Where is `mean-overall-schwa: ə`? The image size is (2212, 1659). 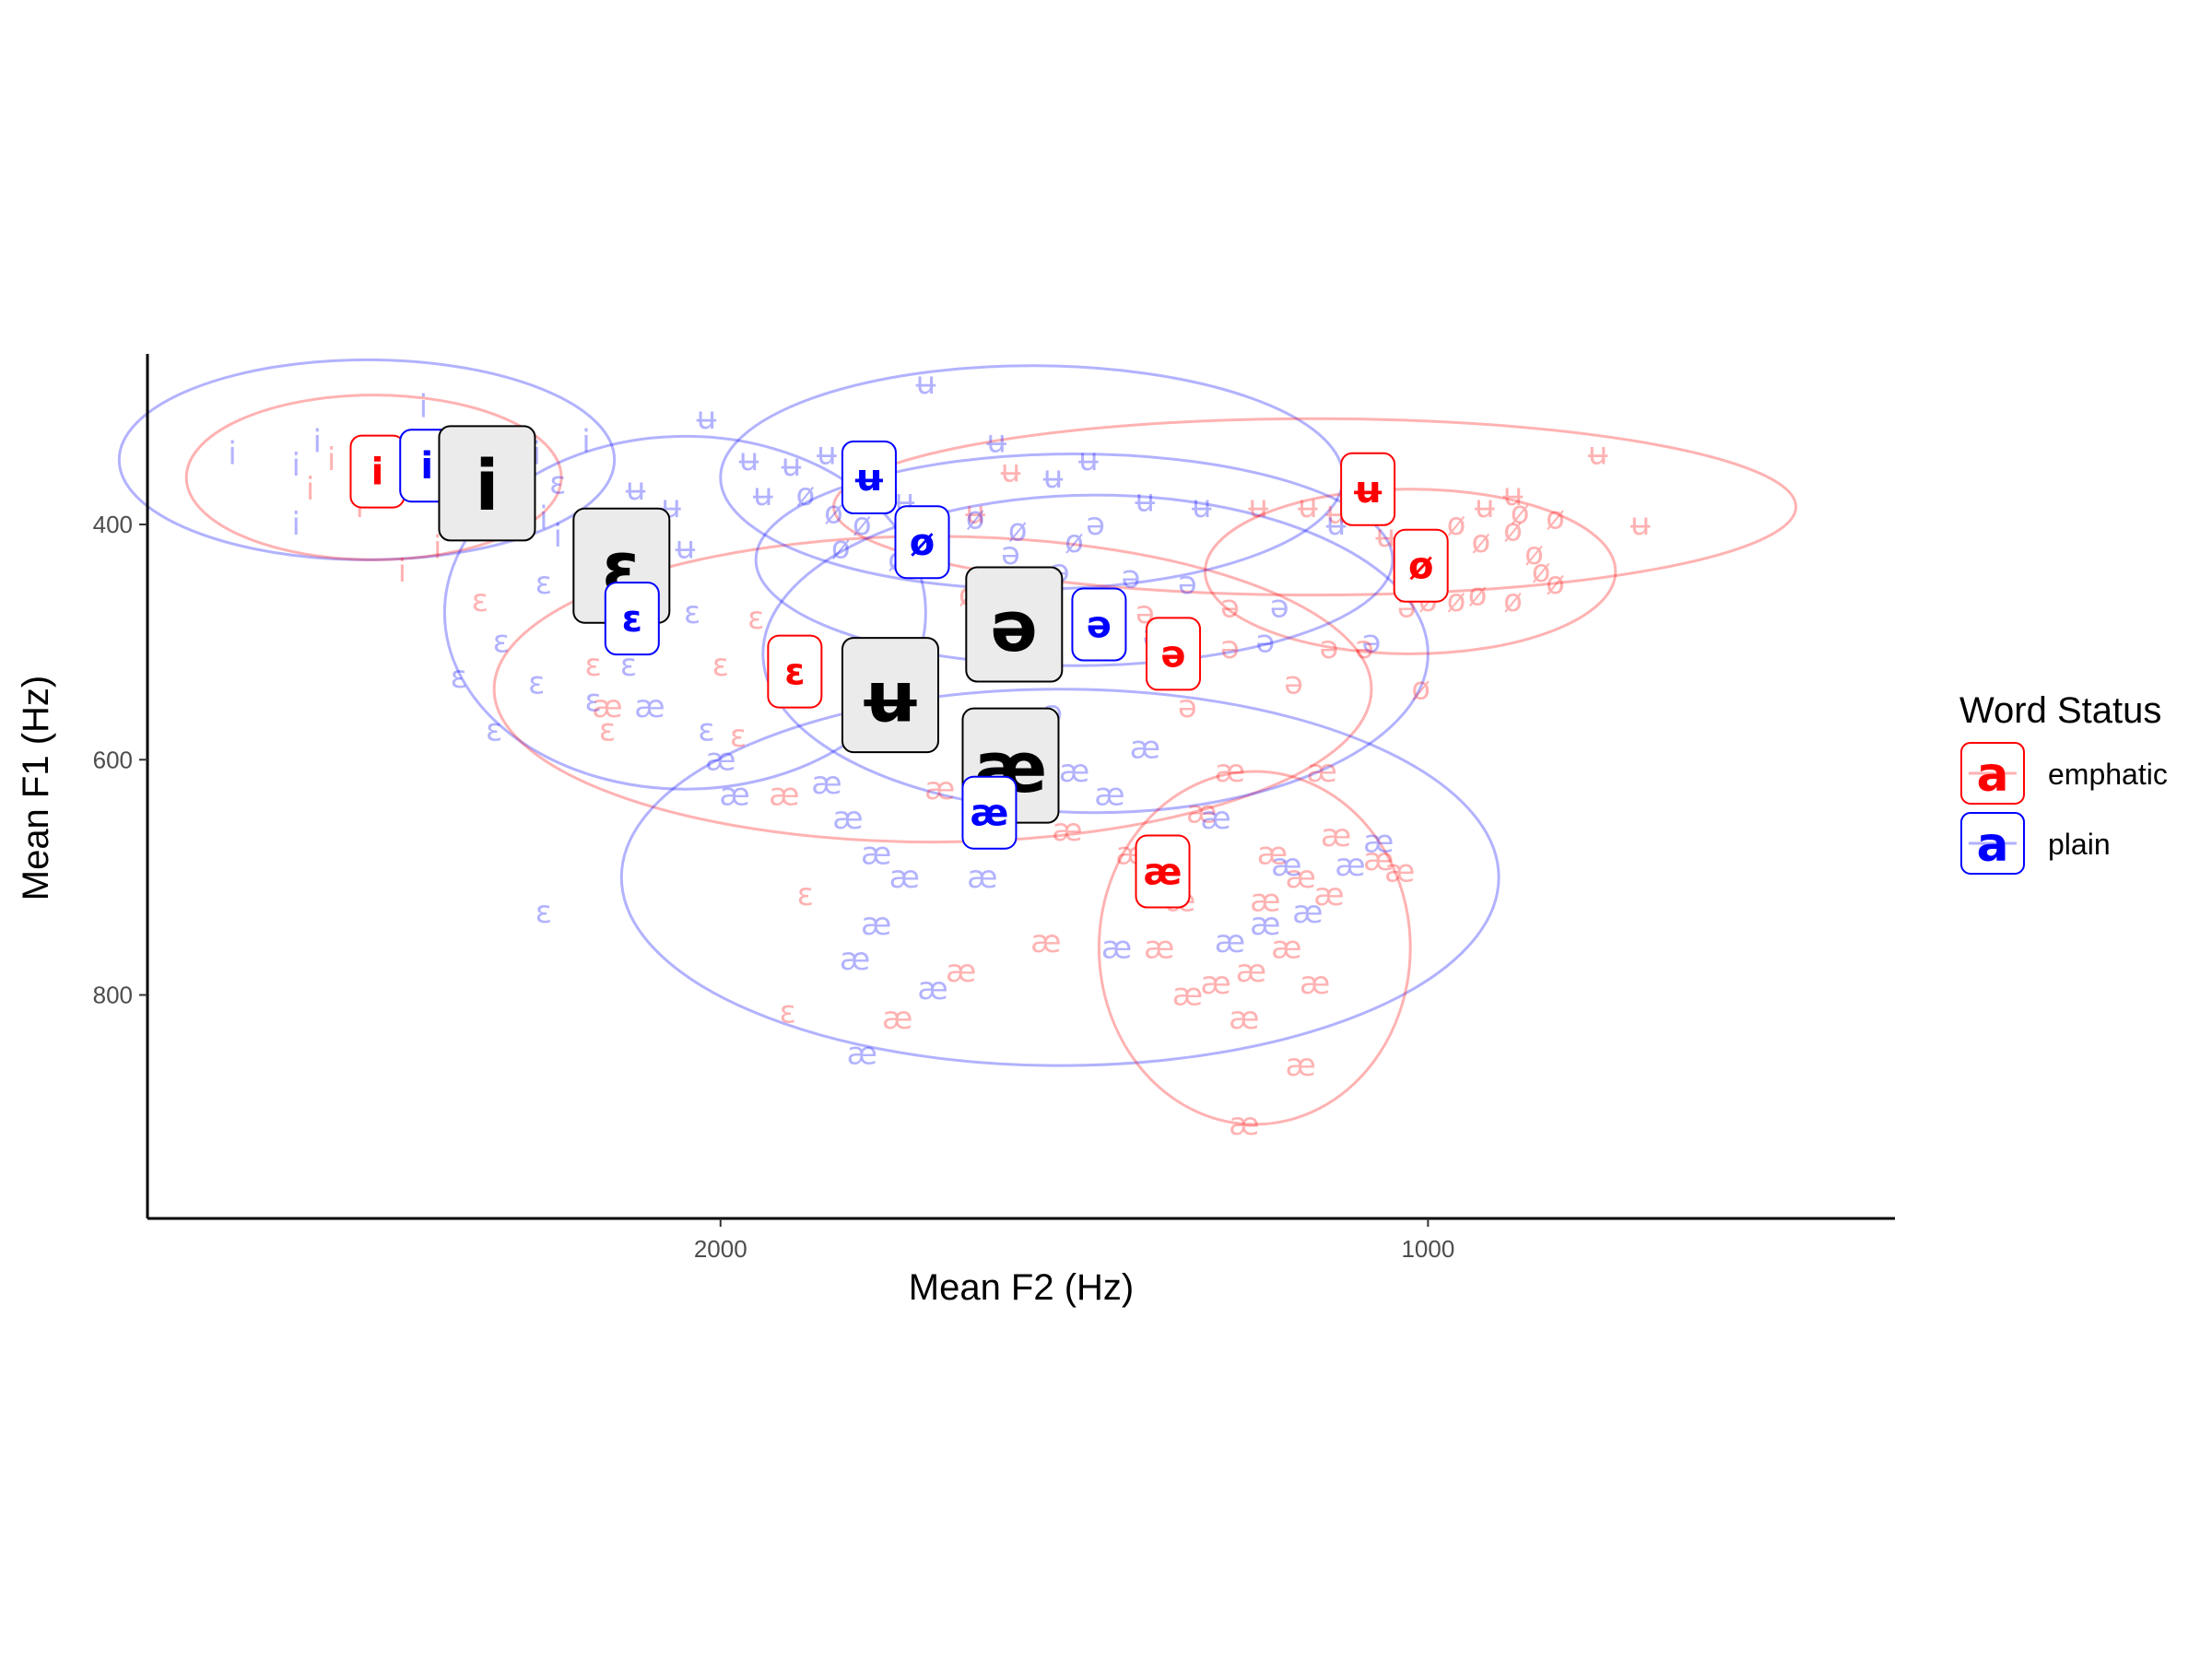
mean-overall-schwa: ə is located at coordinates (1014, 624).